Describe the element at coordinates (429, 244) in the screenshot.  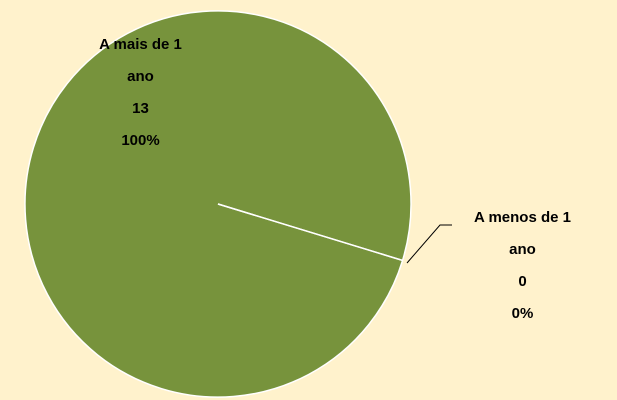
I see `leader-line` at that location.